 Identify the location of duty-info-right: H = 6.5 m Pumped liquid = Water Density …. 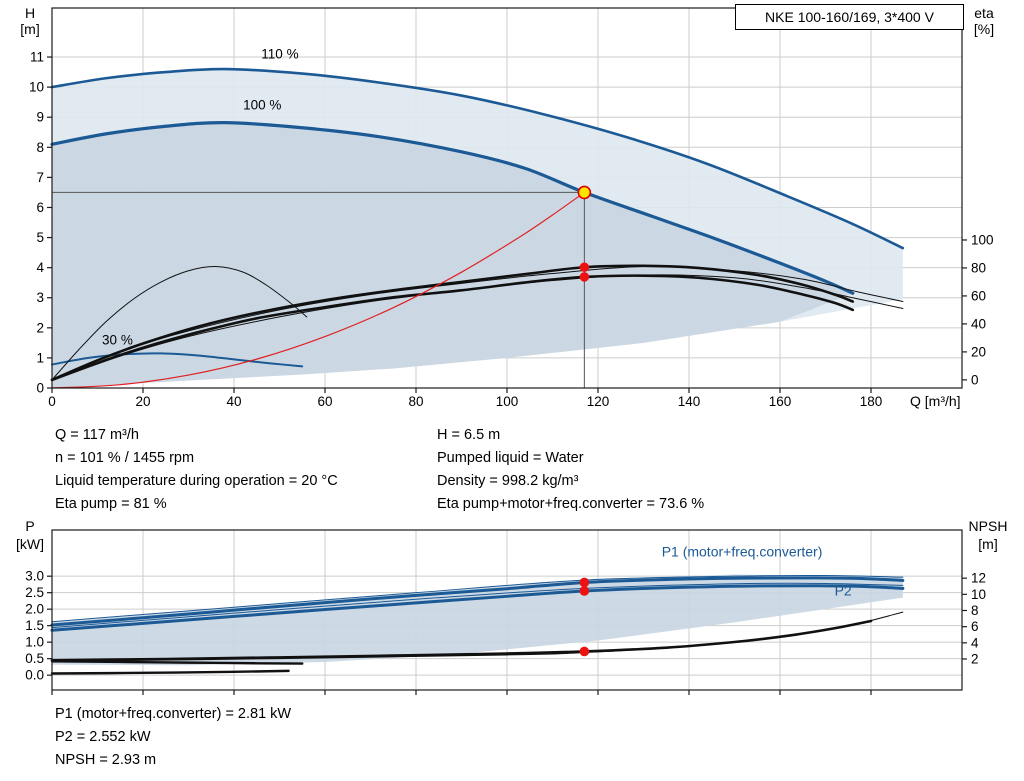
(570, 470).